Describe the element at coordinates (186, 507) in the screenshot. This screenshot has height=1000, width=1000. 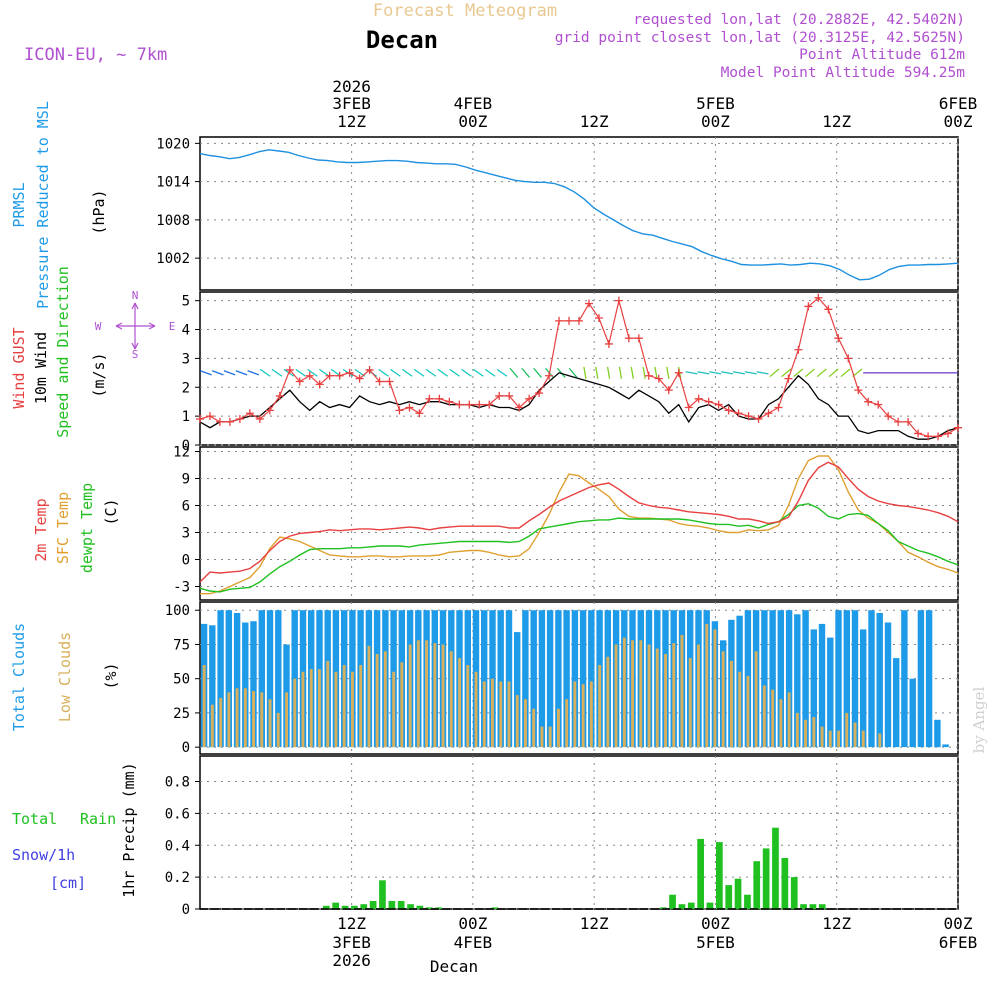
I see `temperature-ytick-label: 6` at that location.